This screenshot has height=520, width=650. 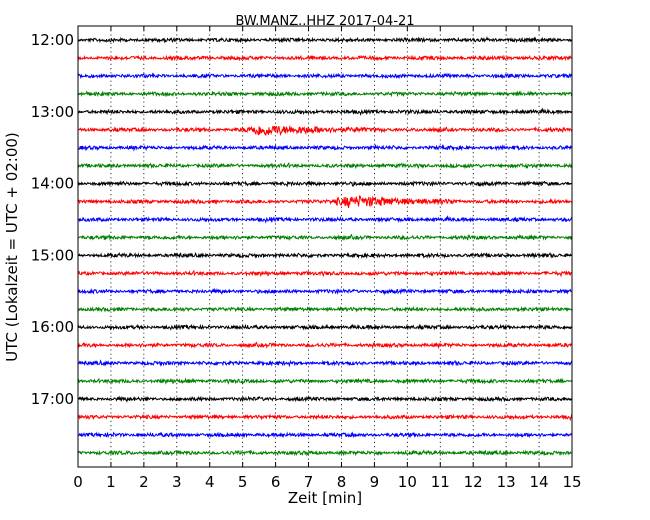 I want to click on x-tick-label: 1, so click(x=111, y=482).